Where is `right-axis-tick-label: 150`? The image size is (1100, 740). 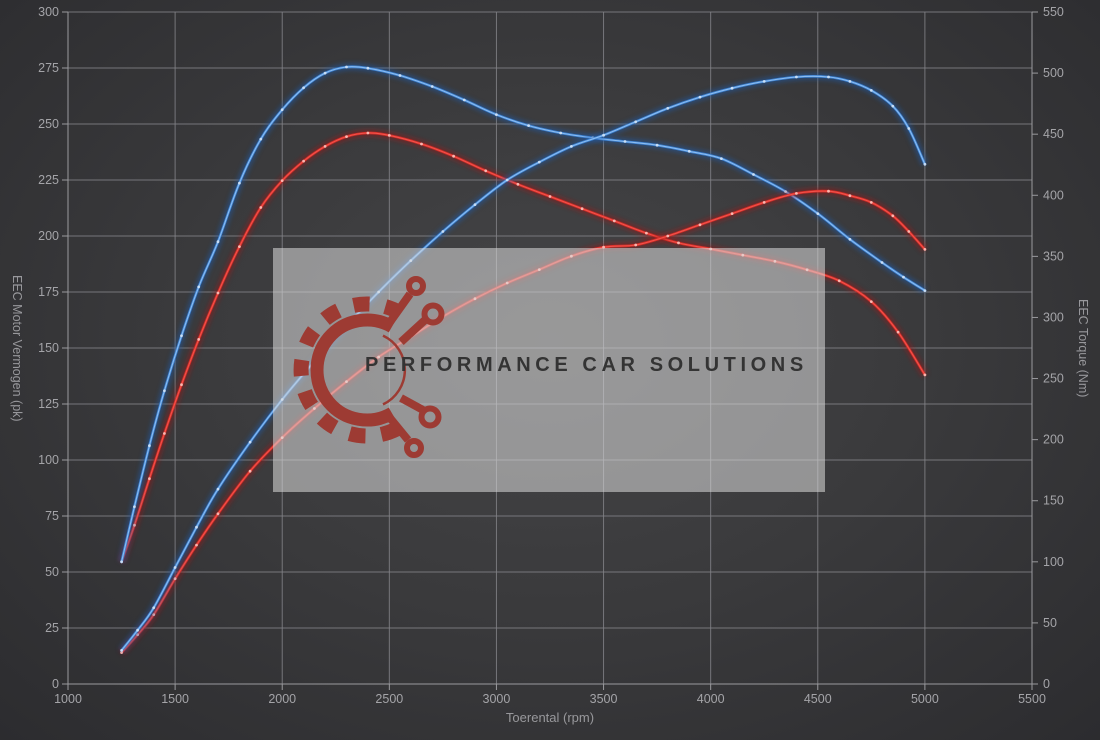 right-axis-tick-label: 150 is located at coordinates (1053, 501).